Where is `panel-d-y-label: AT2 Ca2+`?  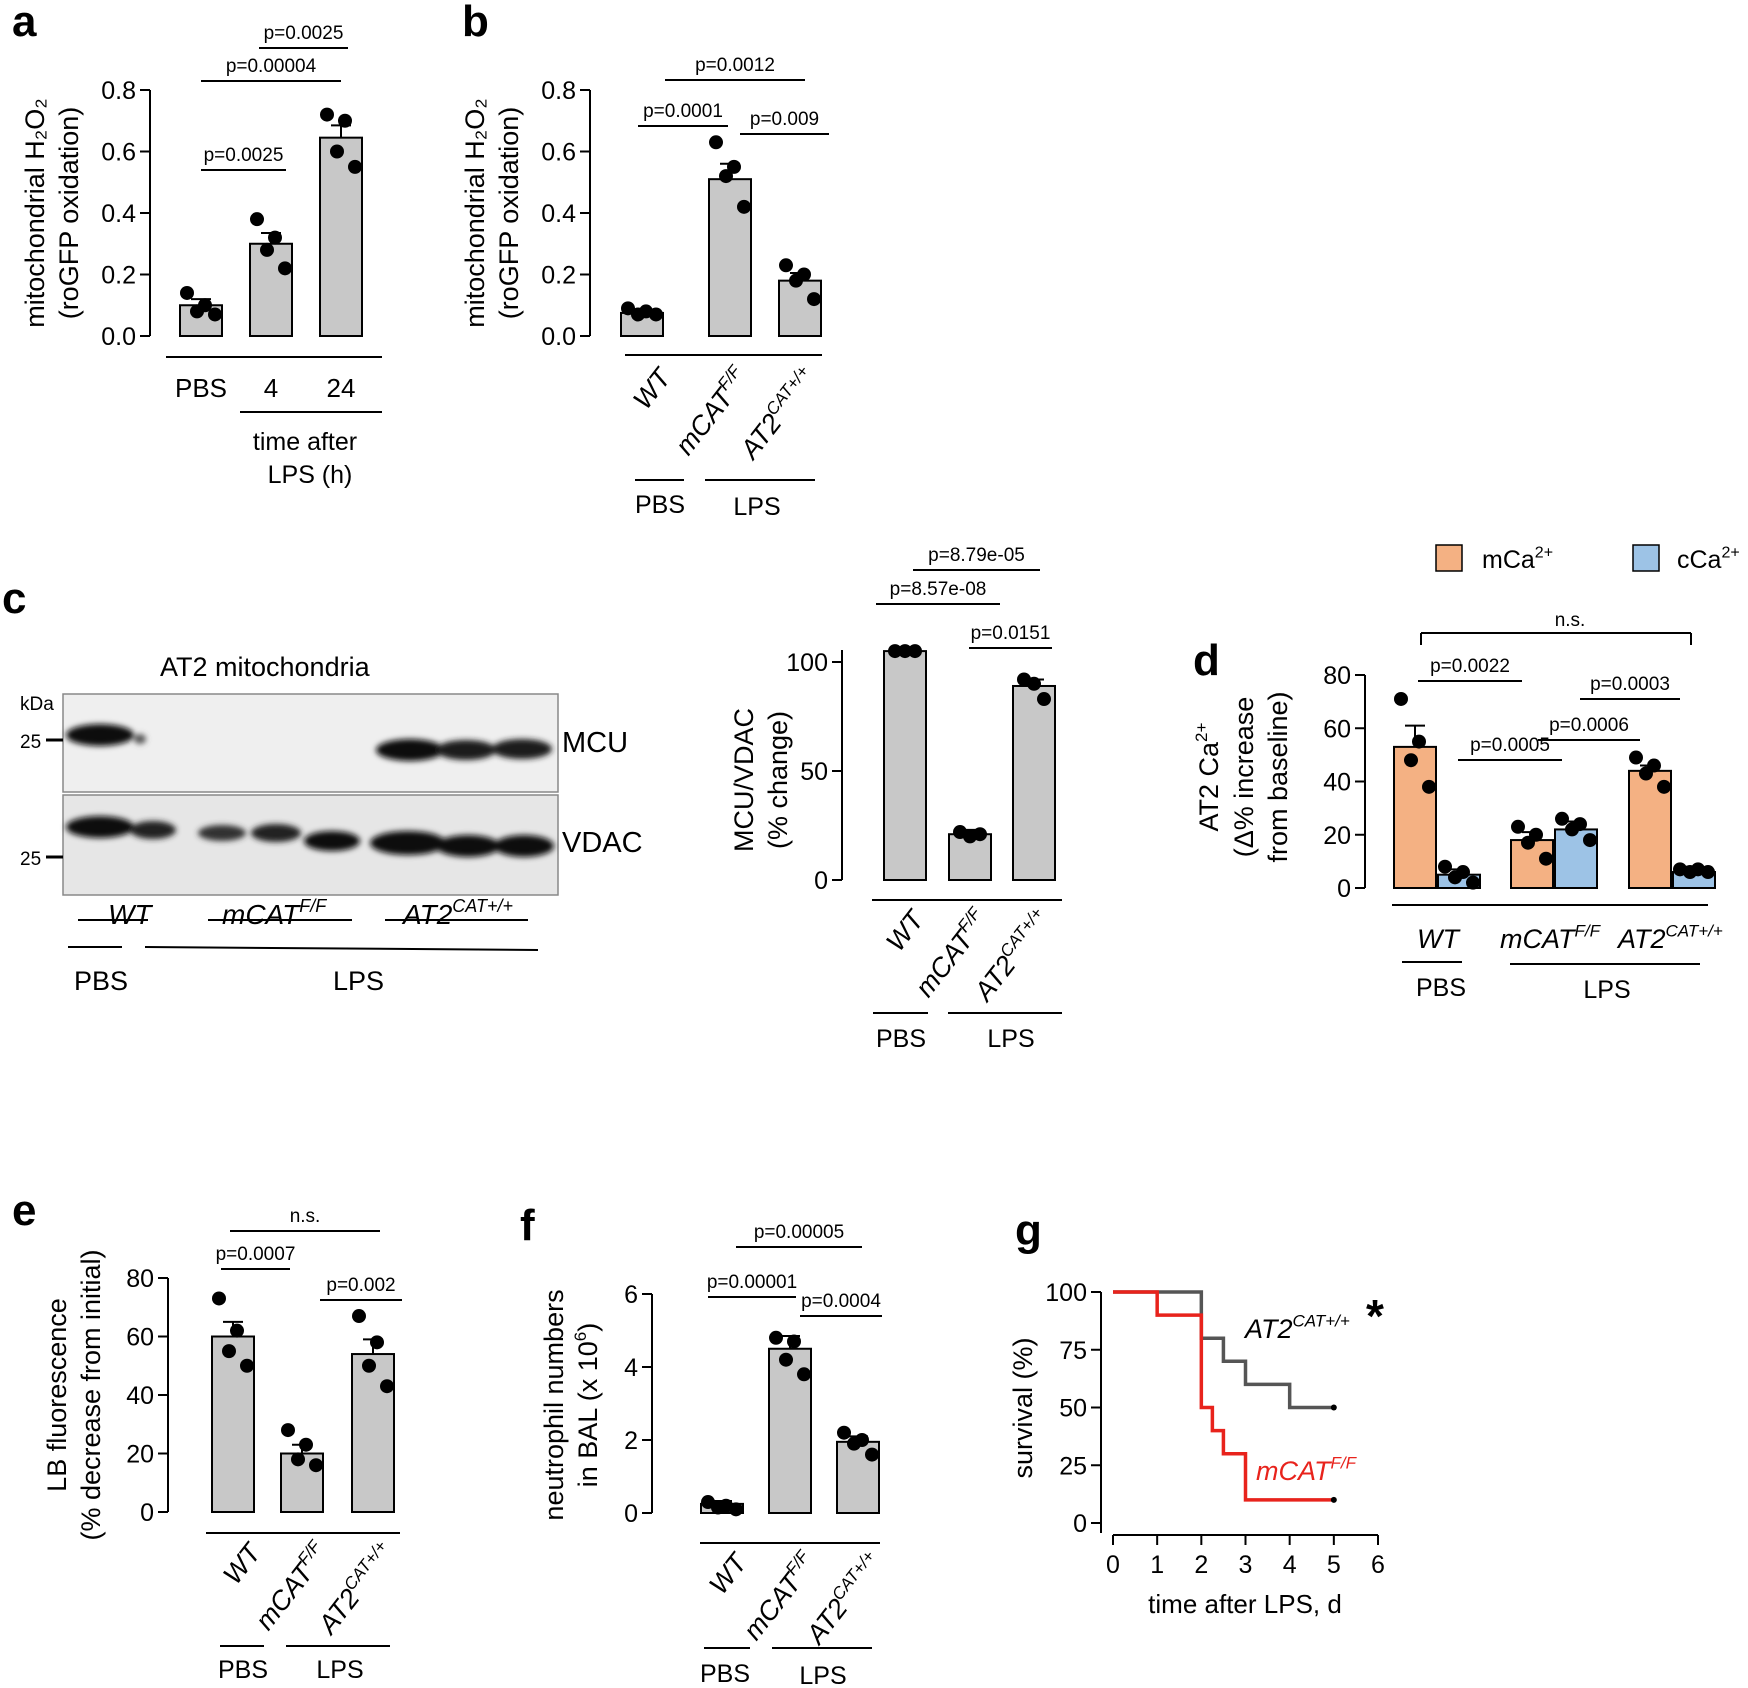
panel-d-y-label: AT2 Ca2+ is located at coordinates (1208, 776).